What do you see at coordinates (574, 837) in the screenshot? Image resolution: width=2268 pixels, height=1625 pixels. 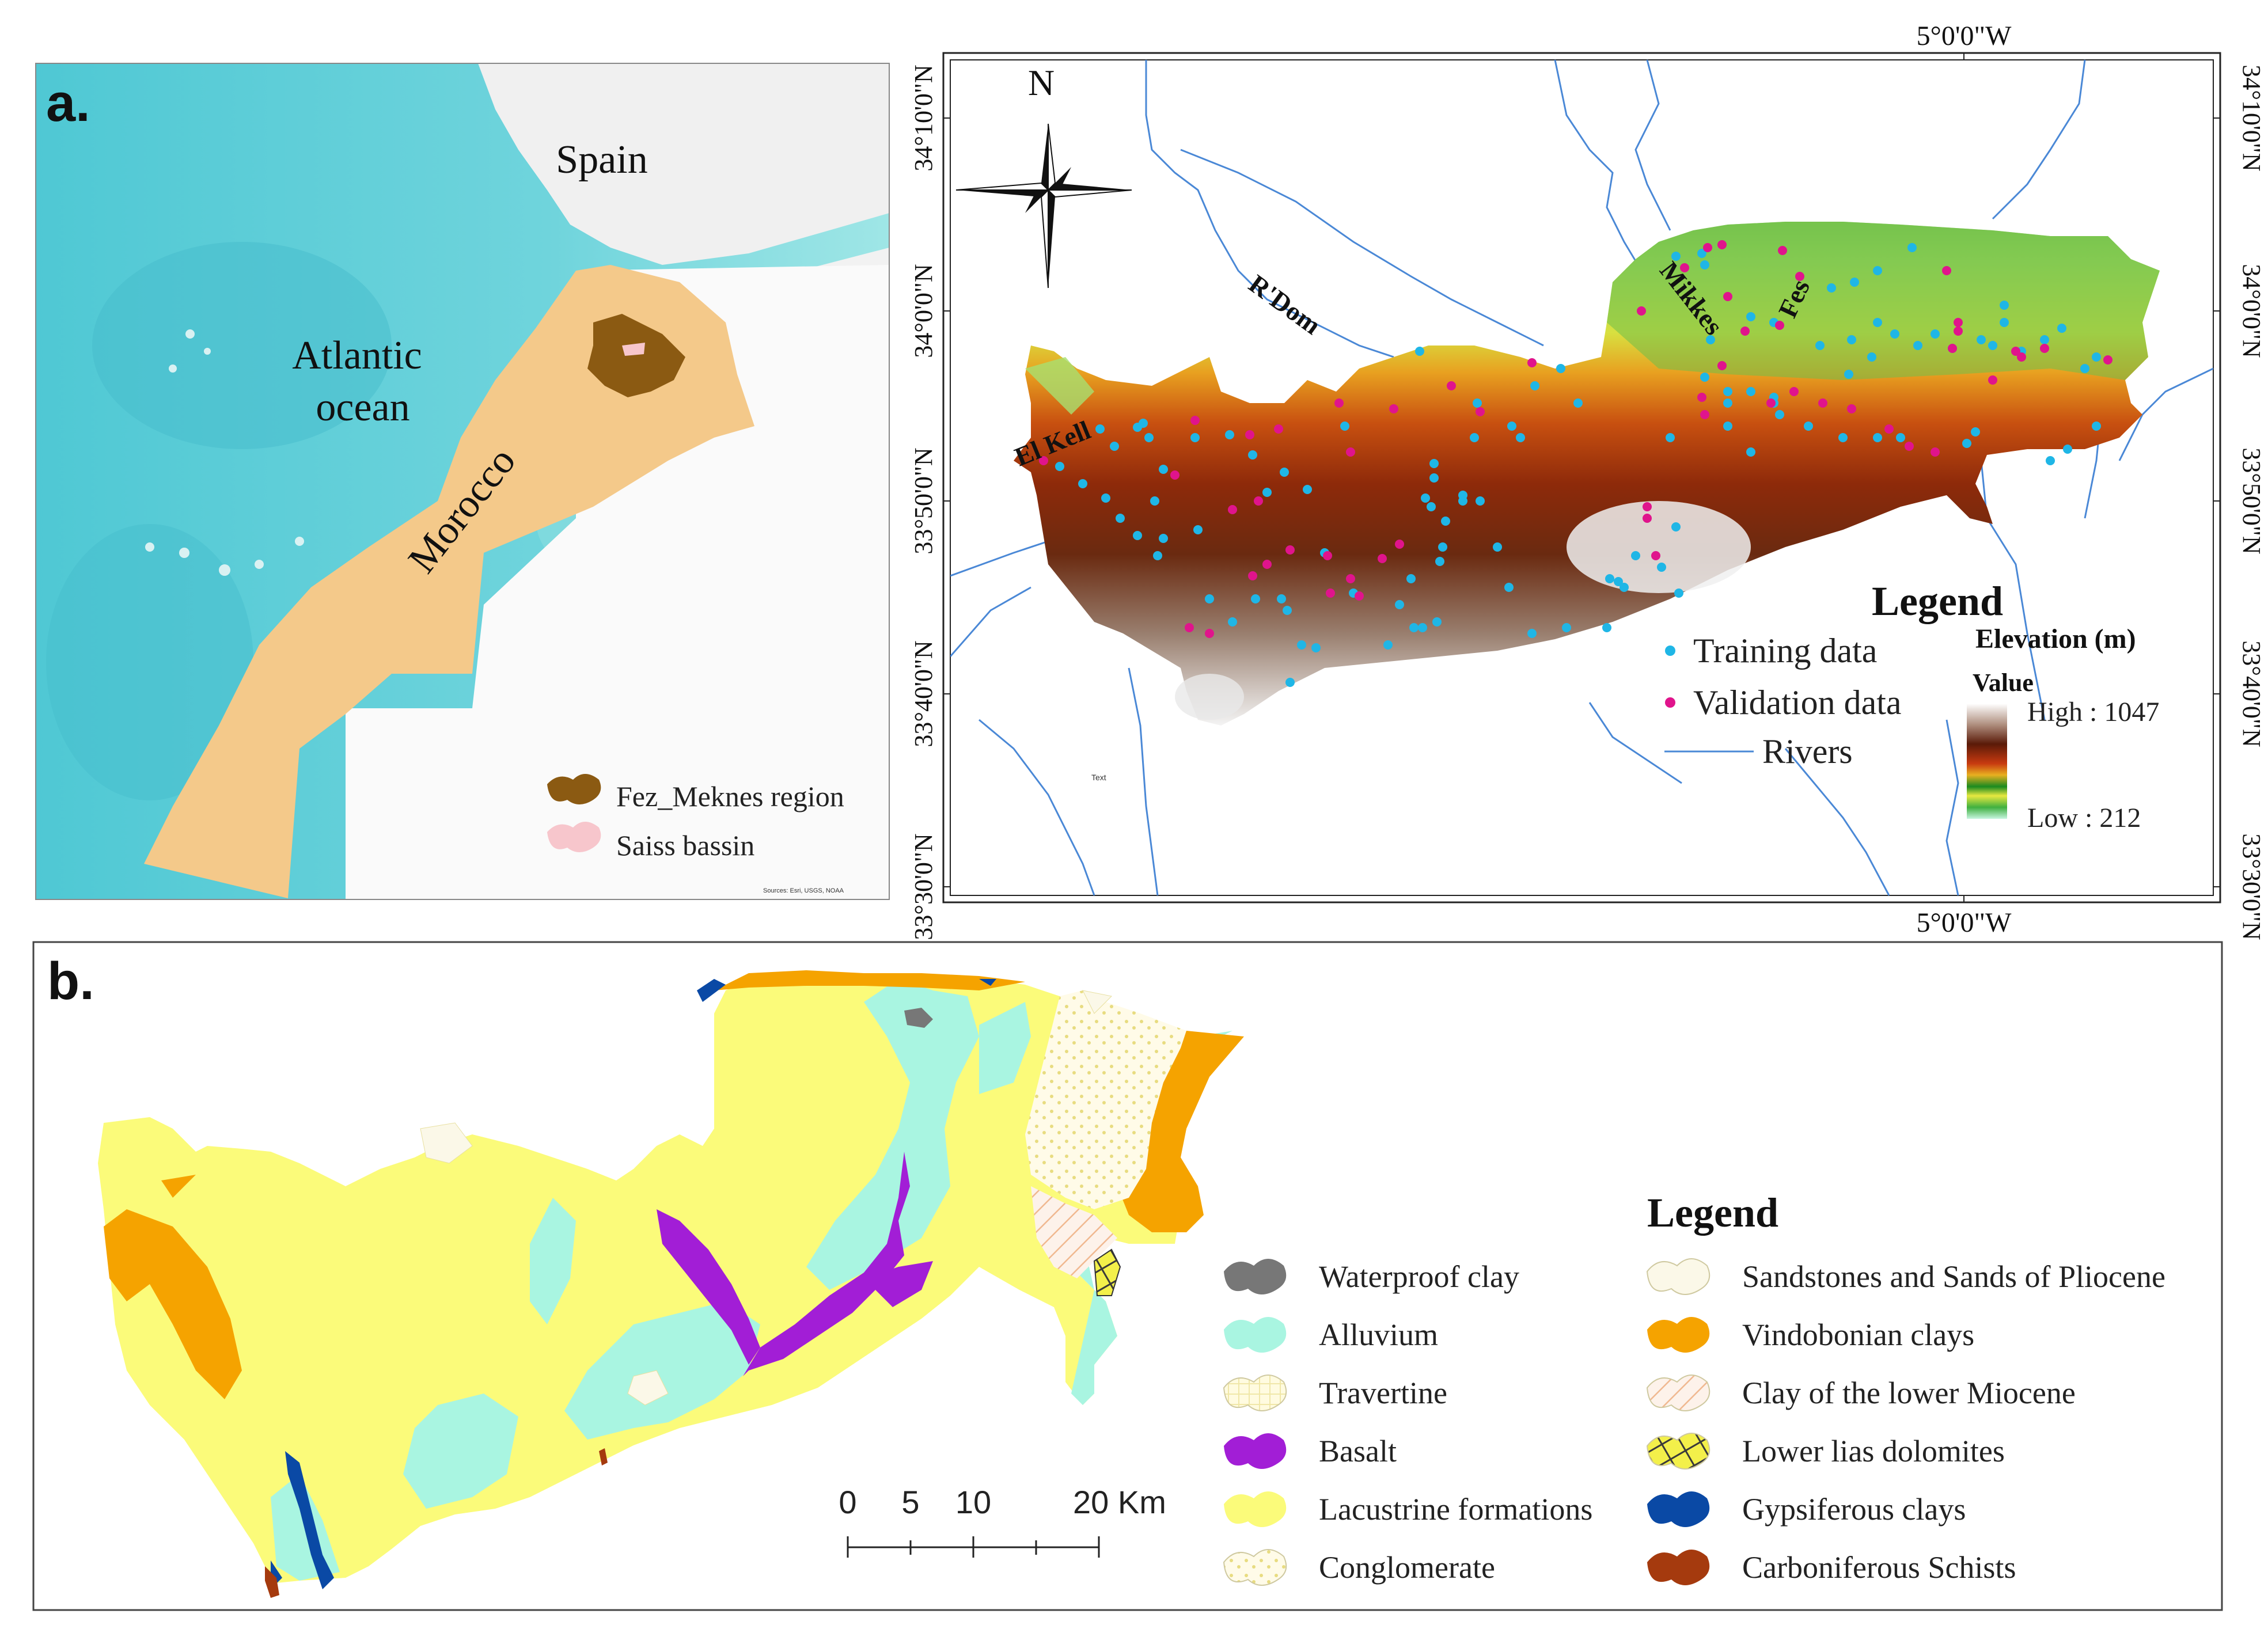 I see `legend-swatch-saiss` at bounding box center [574, 837].